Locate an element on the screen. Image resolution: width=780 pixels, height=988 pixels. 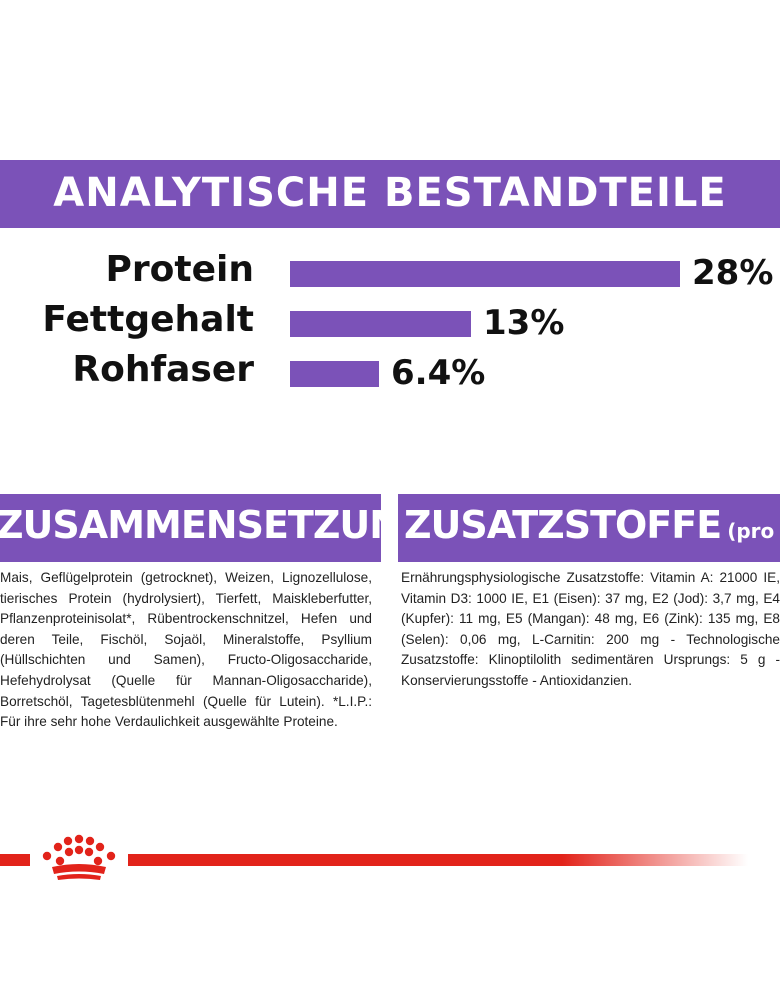
analysis-label: Protein is located at coordinates (179, 269).